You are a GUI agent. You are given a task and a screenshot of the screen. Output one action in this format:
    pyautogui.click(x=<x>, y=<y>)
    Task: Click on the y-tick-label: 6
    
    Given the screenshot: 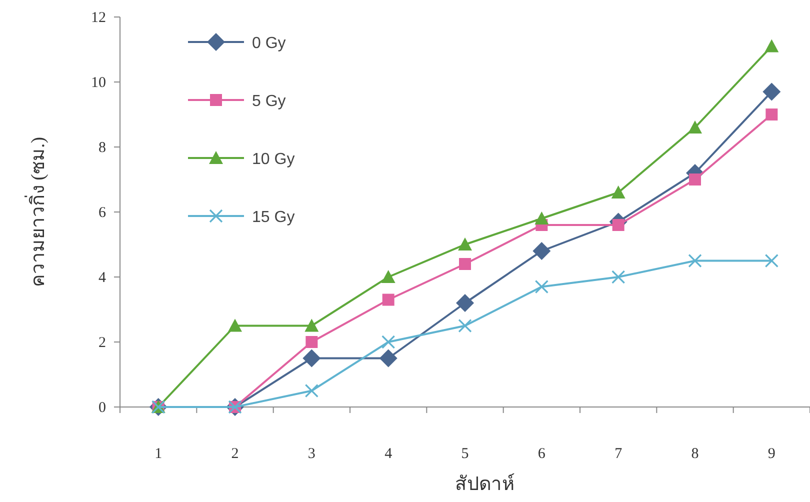 What is the action you would take?
    pyautogui.click(x=102, y=213)
    